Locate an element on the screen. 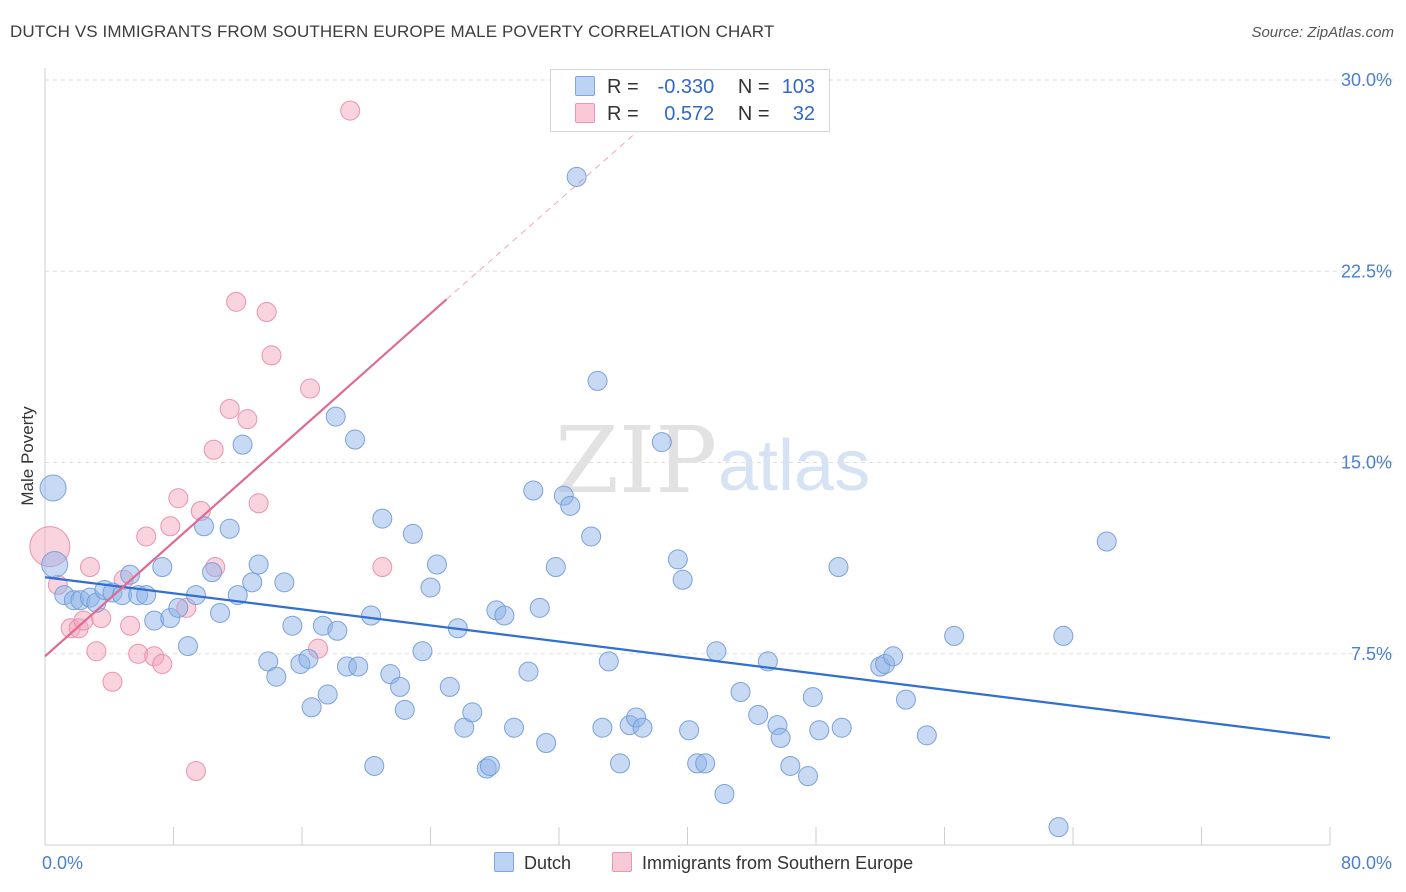  y-tick-label: 22.5% is located at coordinates (1366, 271).